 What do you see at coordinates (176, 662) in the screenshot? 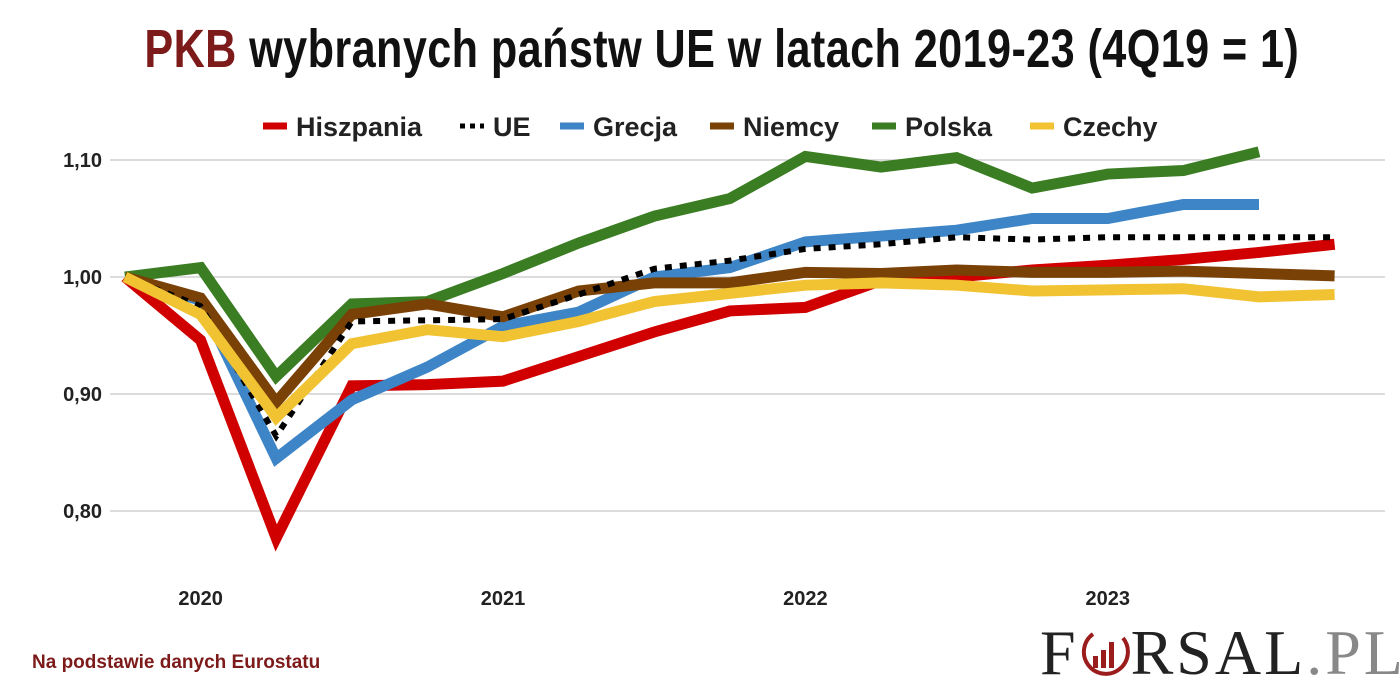
I see `source-note: Na podstawie danych Eurostatu` at bounding box center [176, 662].